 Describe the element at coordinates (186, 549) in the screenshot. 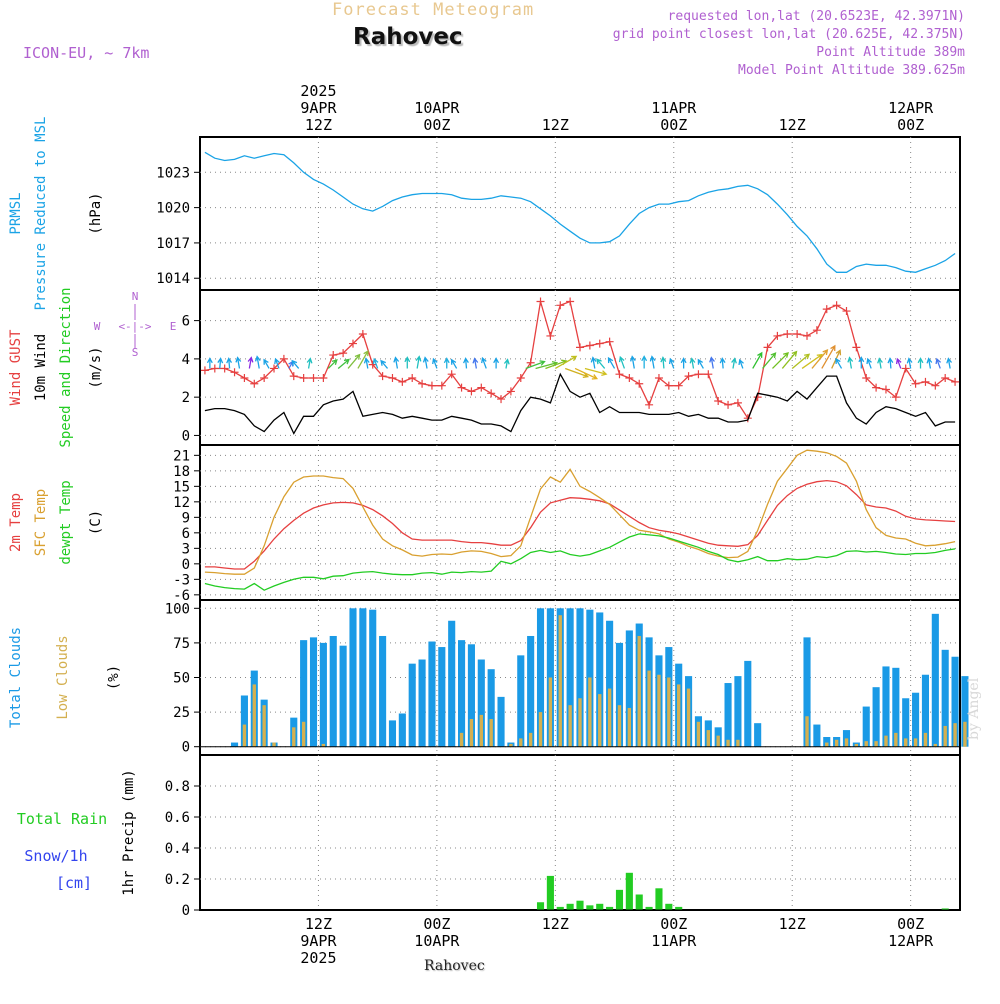

I see `y-tick-label: 3` at that location.